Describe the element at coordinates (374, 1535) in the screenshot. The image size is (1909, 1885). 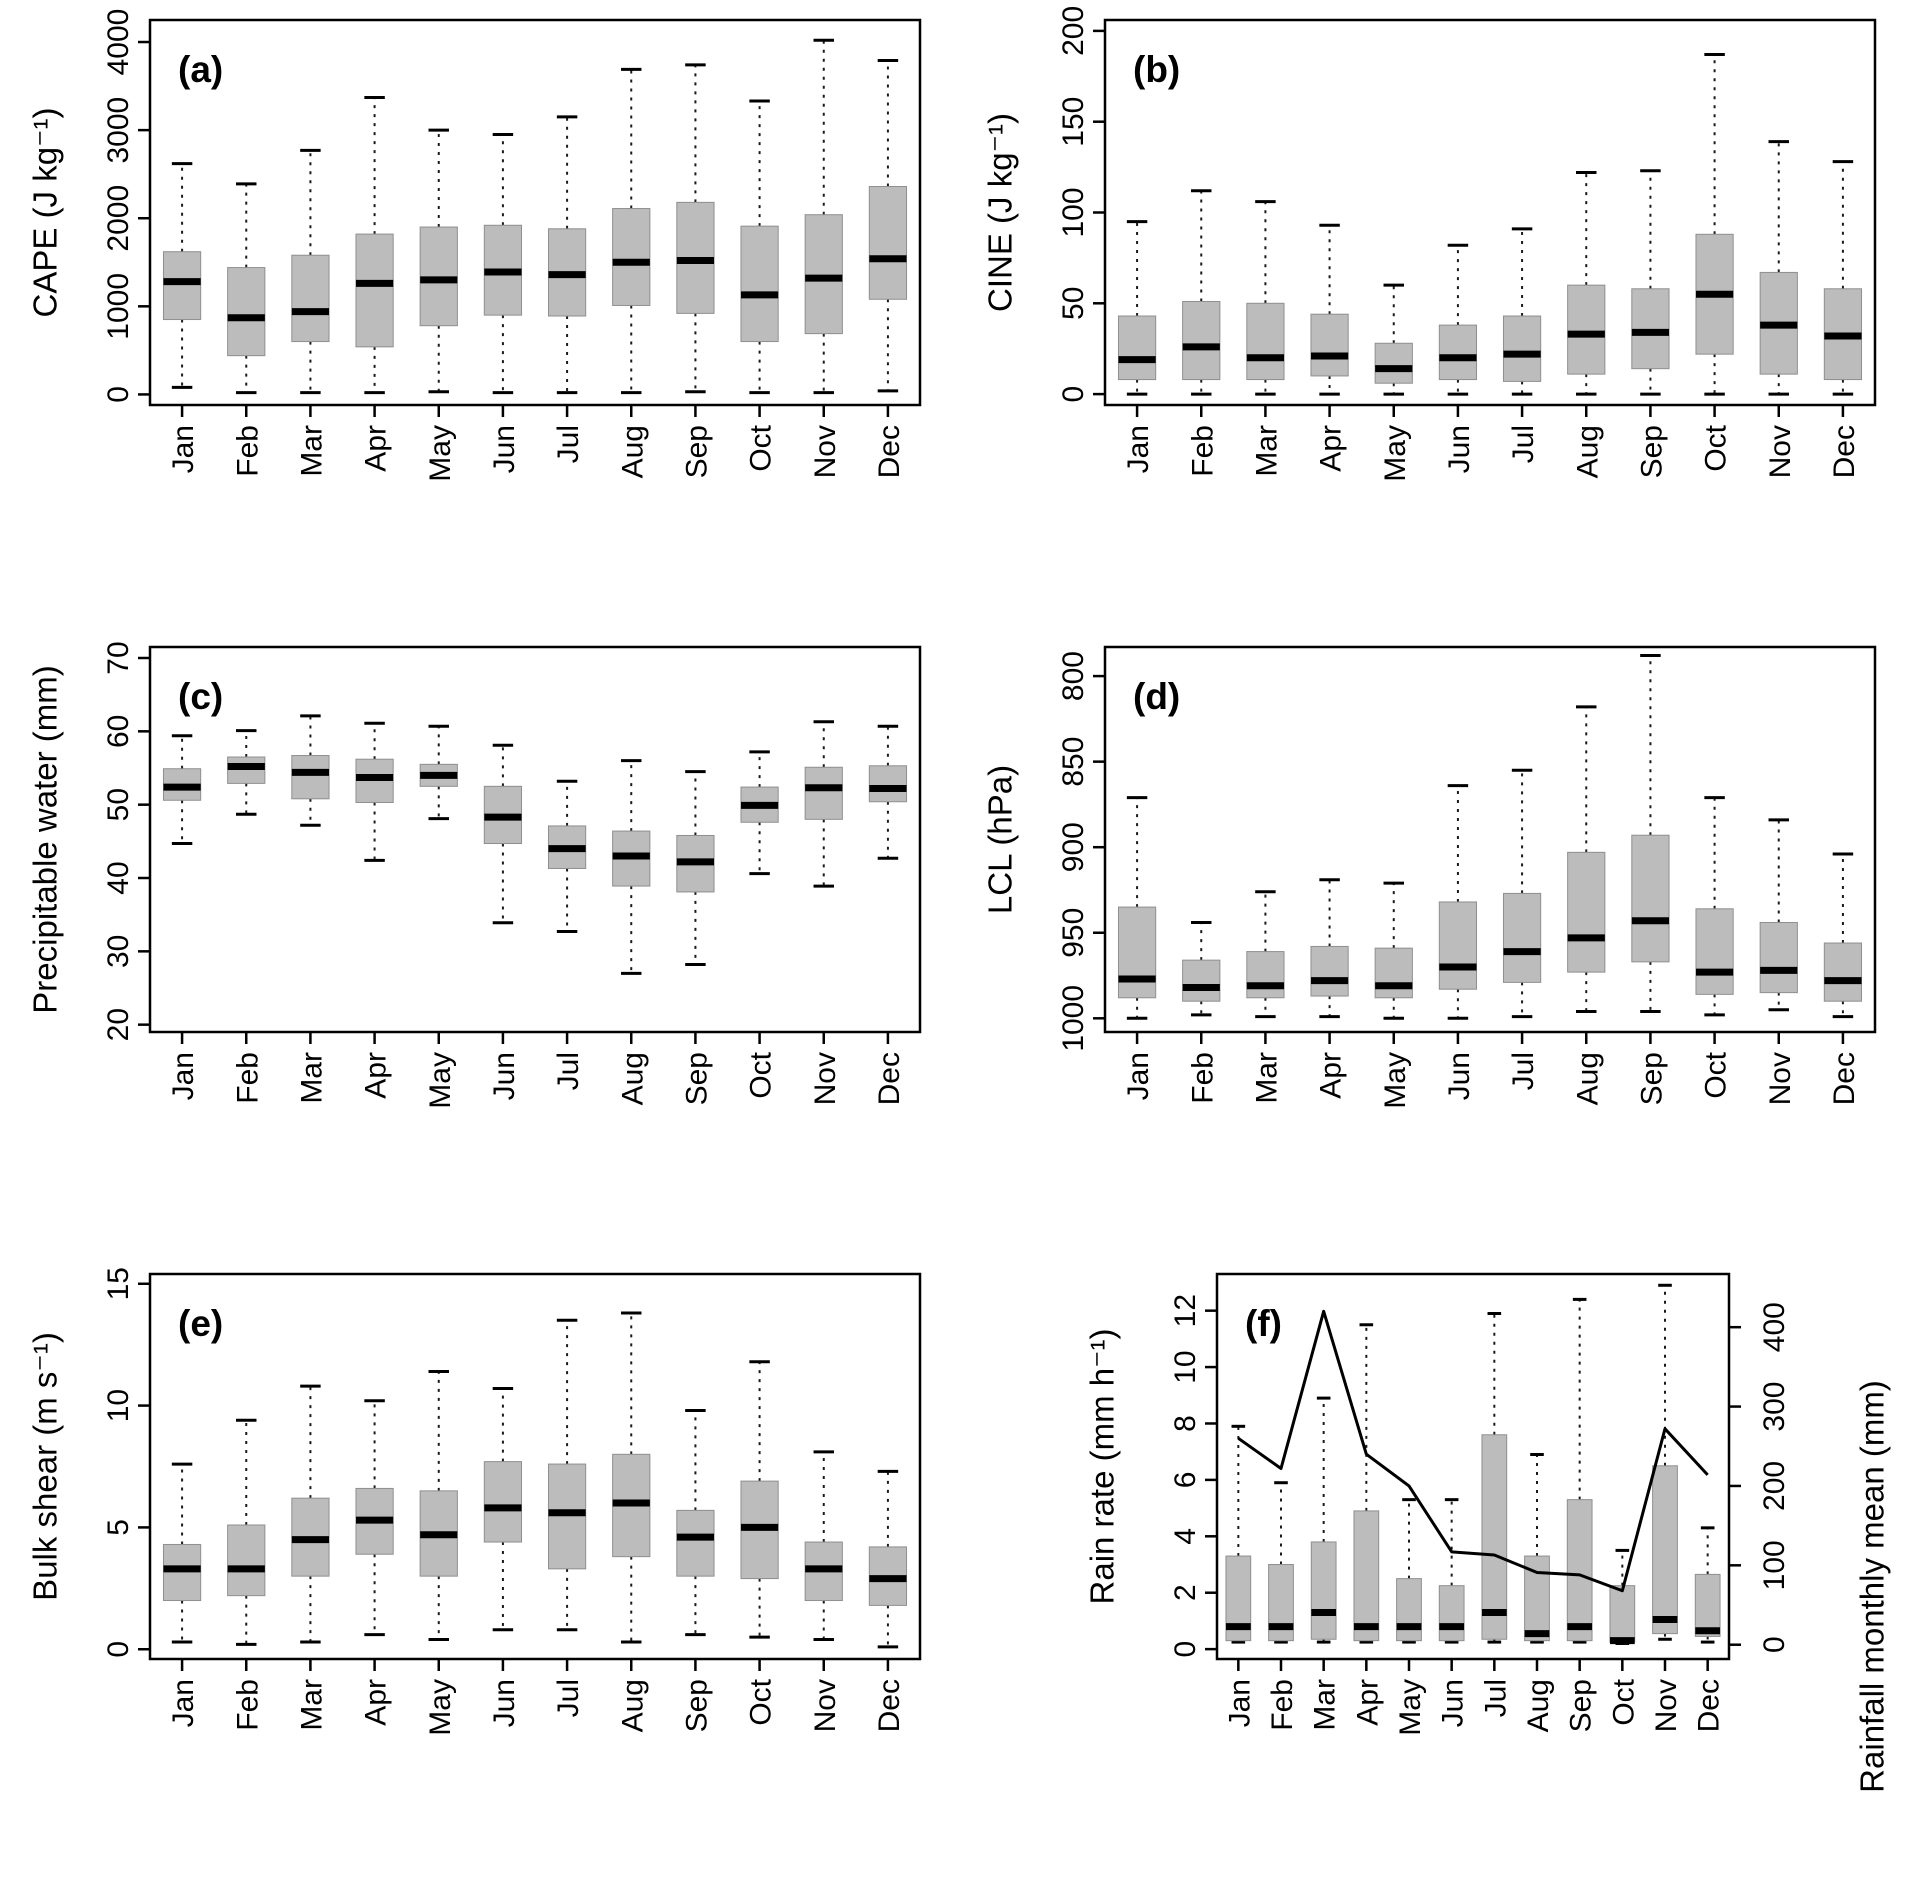
I see `boxplot-e-apr` at that location.